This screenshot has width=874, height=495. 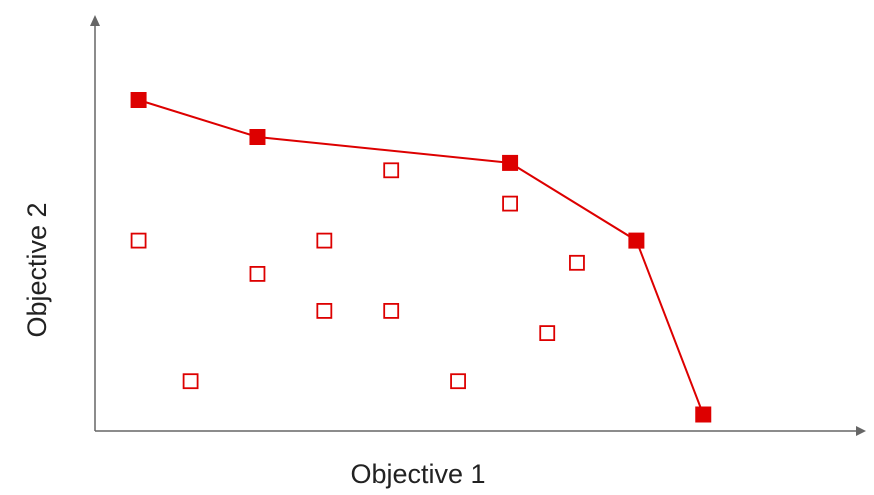 I want to click on x-axis-label: Objective 1, so click(x=417, y=474).